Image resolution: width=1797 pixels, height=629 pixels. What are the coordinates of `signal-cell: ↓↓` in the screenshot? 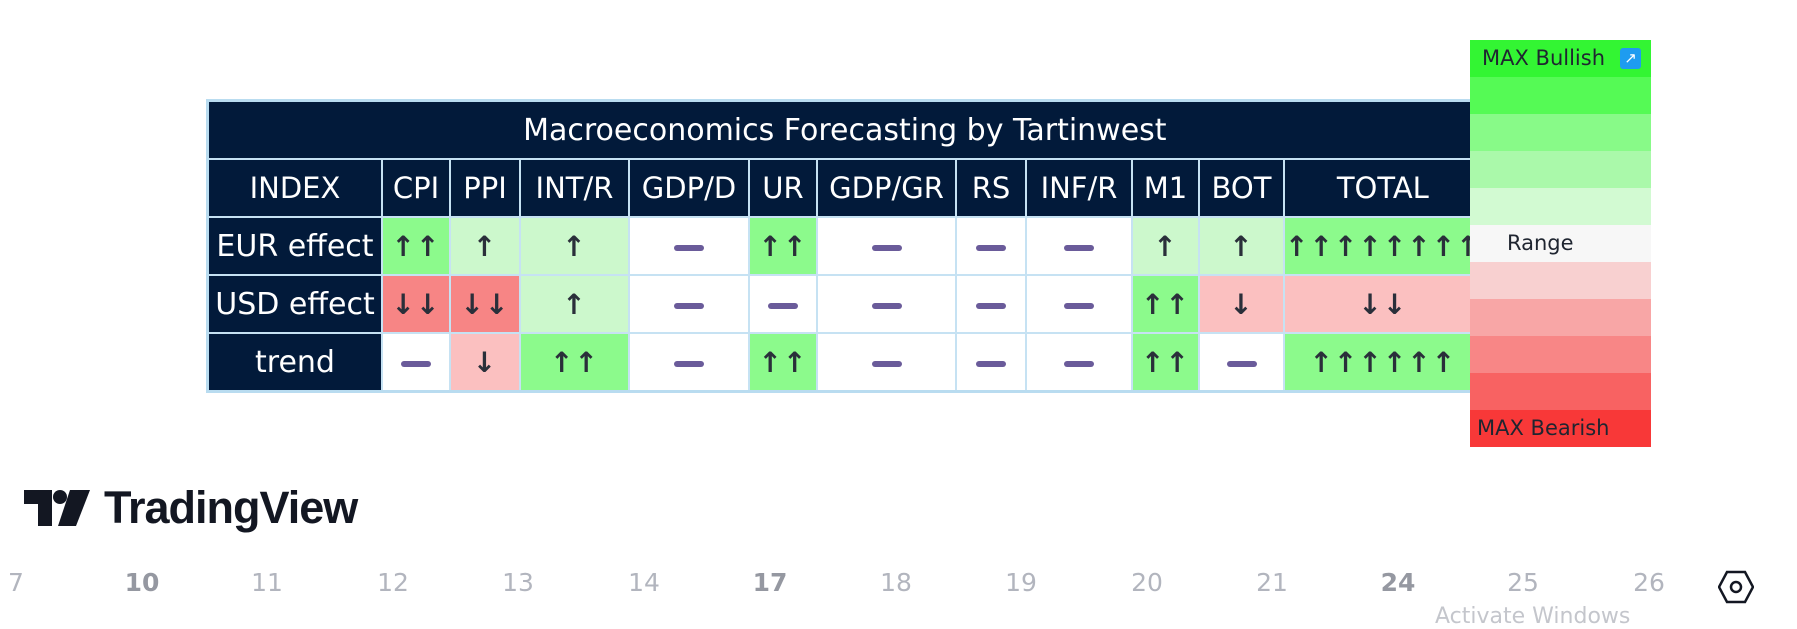 It's located at (485, 304).